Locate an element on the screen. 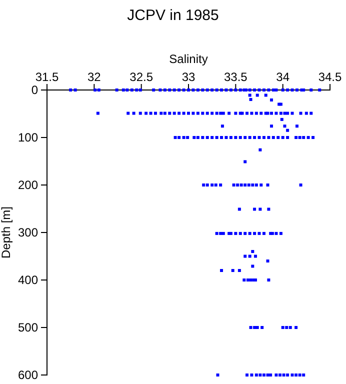 The width and height of the screenshot is (346, 384). y-axis-title: Depth [m] is located at coordinates (6, 232).